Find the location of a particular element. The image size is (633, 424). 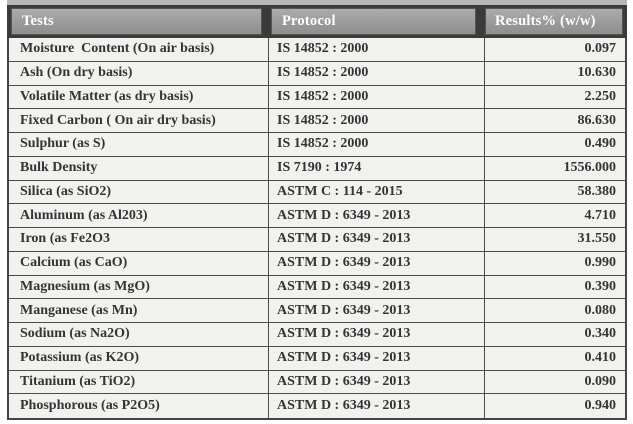

test-name-cell: Iron (as Fe2O3 is located at coordinates (139, 239).